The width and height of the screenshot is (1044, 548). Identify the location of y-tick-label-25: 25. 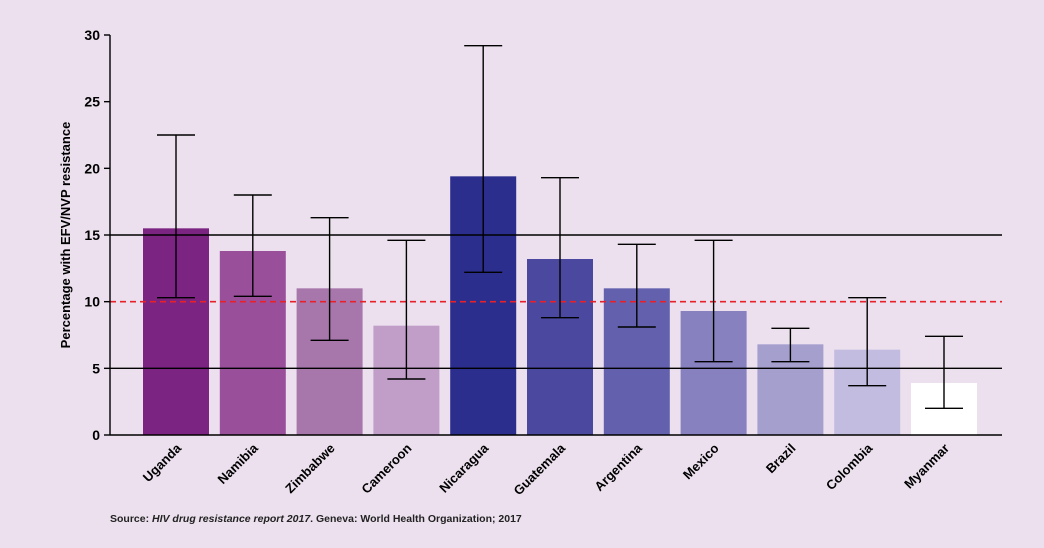
(92, 102).